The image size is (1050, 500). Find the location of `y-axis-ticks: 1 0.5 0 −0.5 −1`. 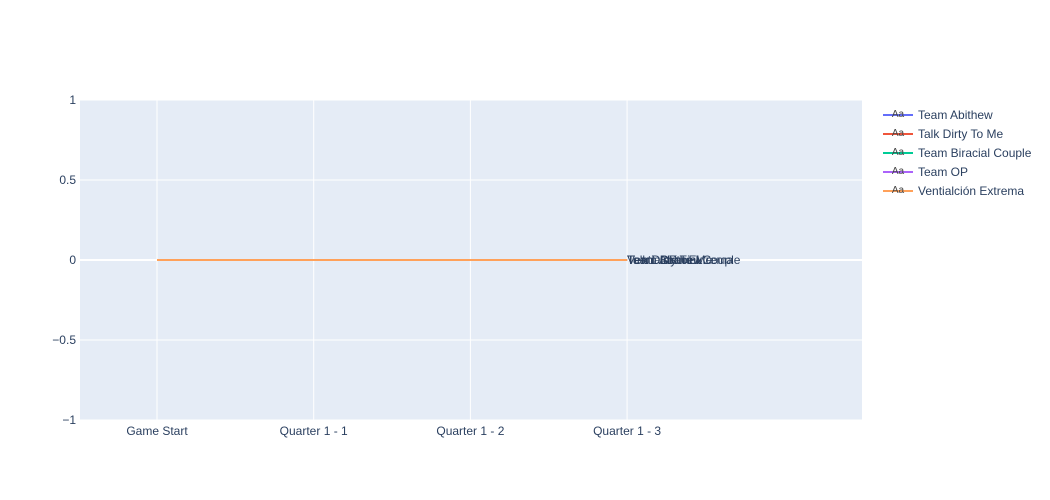

y-axis-ticks: 1 0.5 0 −0.5 −1 is located at coordinates (64, 260).